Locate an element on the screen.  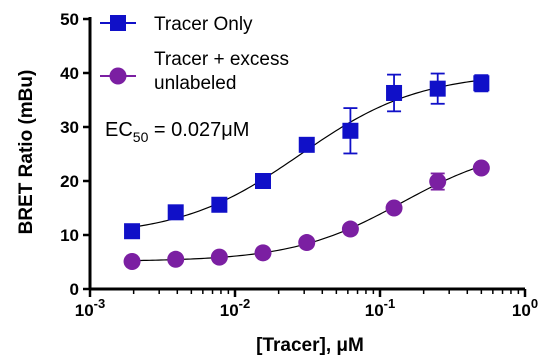
y-axis-title: BRET Ratio (mBu) is located at coordinates (26, 152).